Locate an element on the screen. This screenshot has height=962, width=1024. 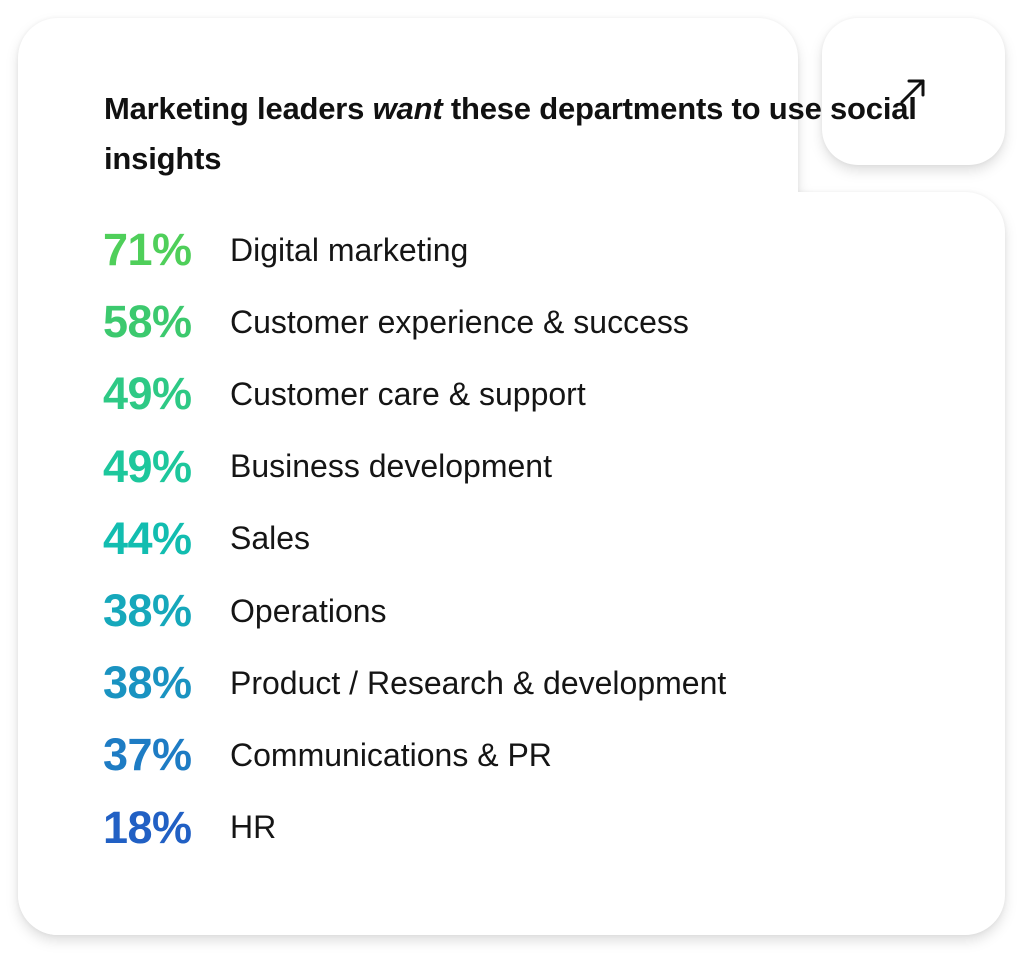
stat-row: 58% Customer experience & success is located at coordinates (396, 322).